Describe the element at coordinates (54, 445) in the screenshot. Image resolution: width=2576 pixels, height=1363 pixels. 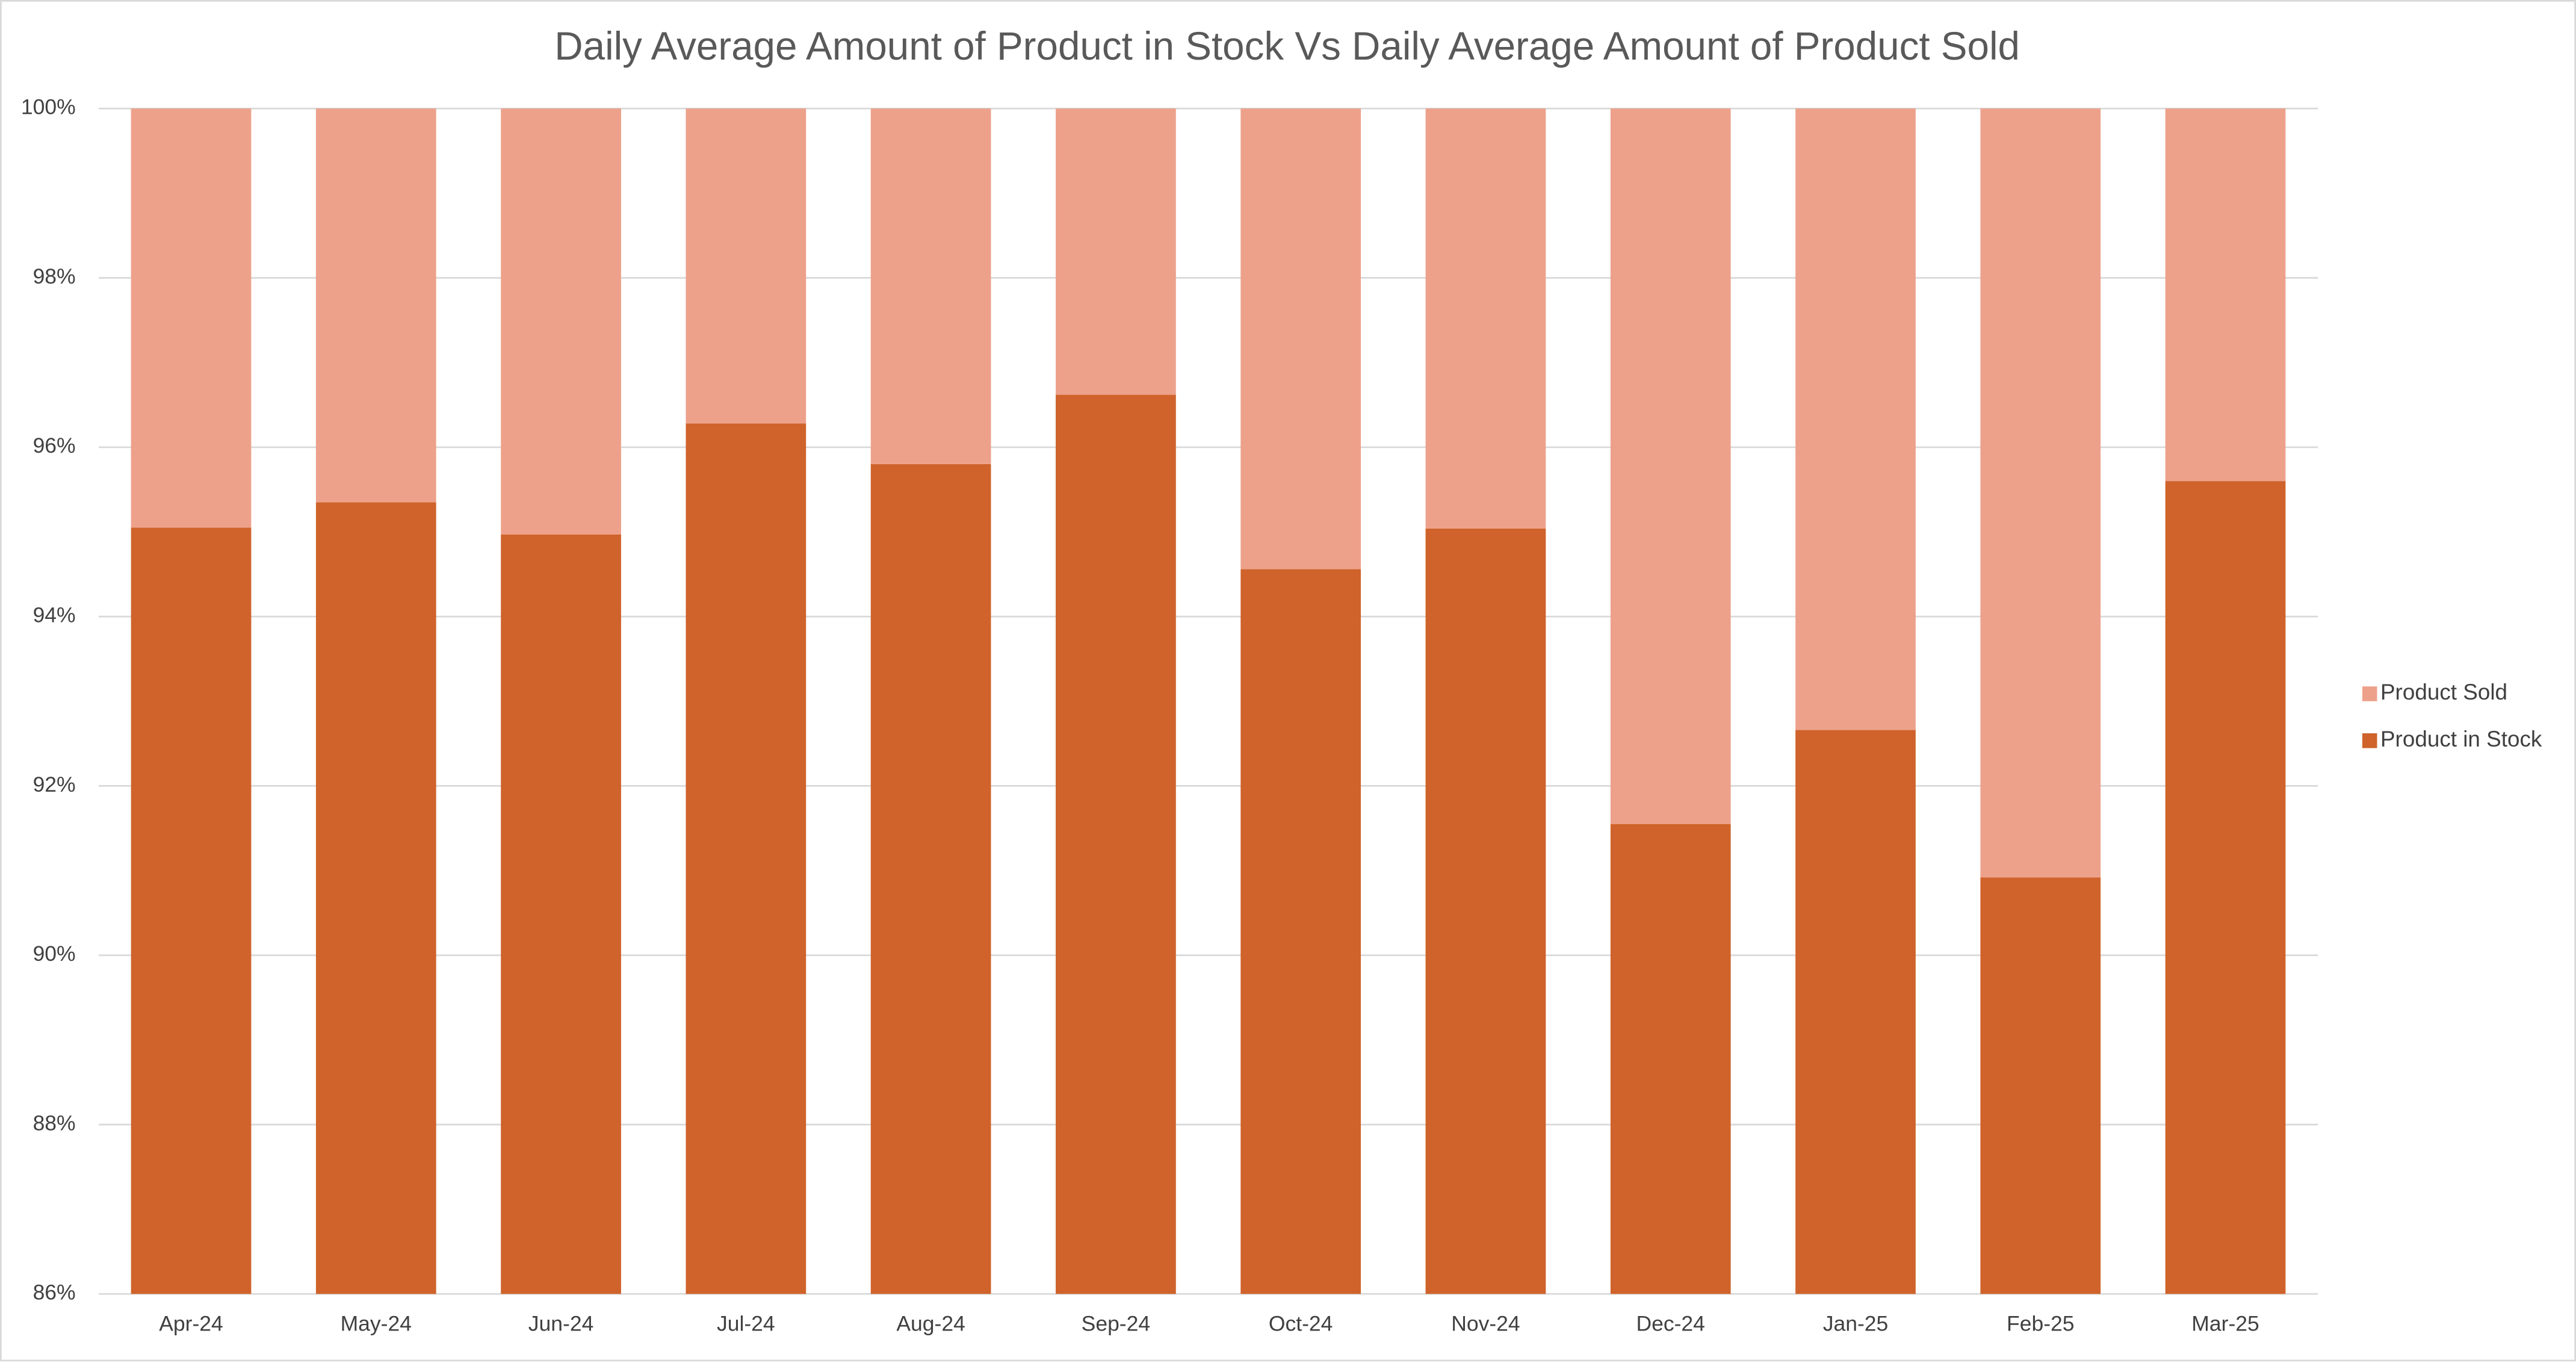
I see `y-tick-label: 96%` at that location.